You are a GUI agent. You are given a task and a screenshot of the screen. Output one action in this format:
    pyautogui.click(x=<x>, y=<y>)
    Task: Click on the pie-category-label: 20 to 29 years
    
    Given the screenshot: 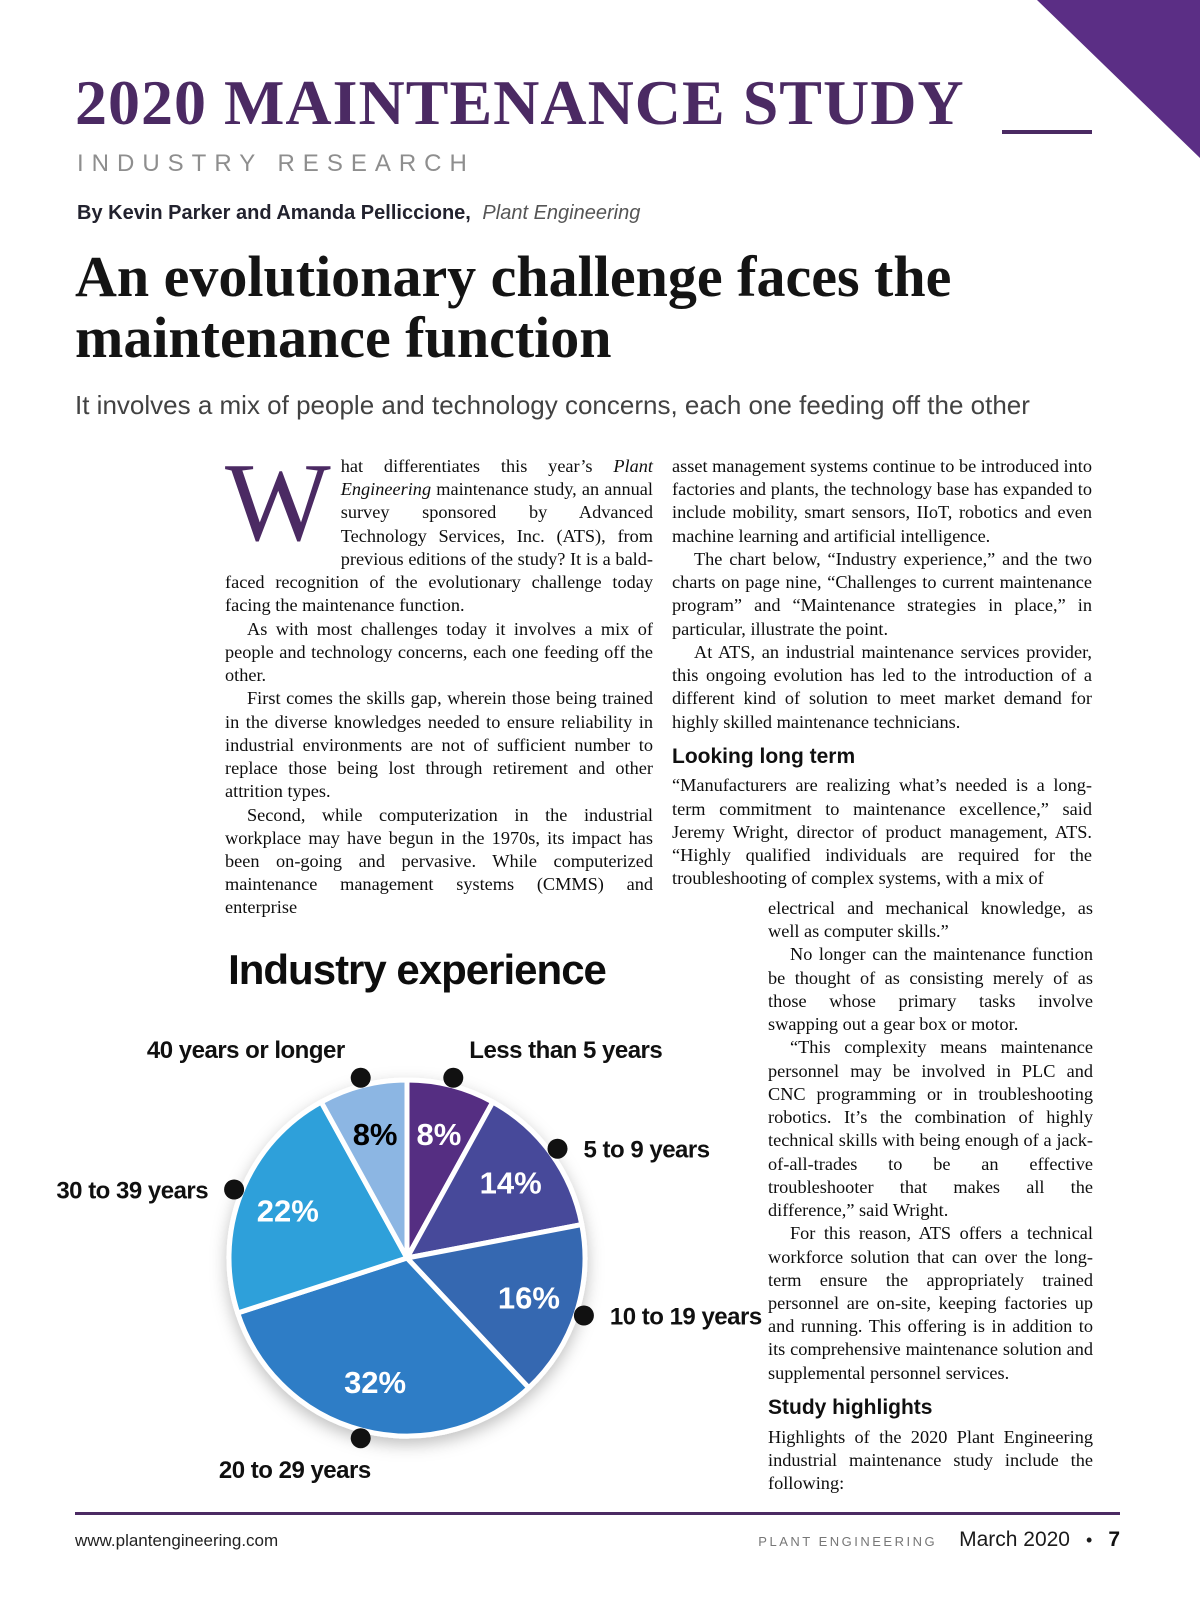 What is the action you would take?
    pyautogui.click(x=295, y=1470)
    